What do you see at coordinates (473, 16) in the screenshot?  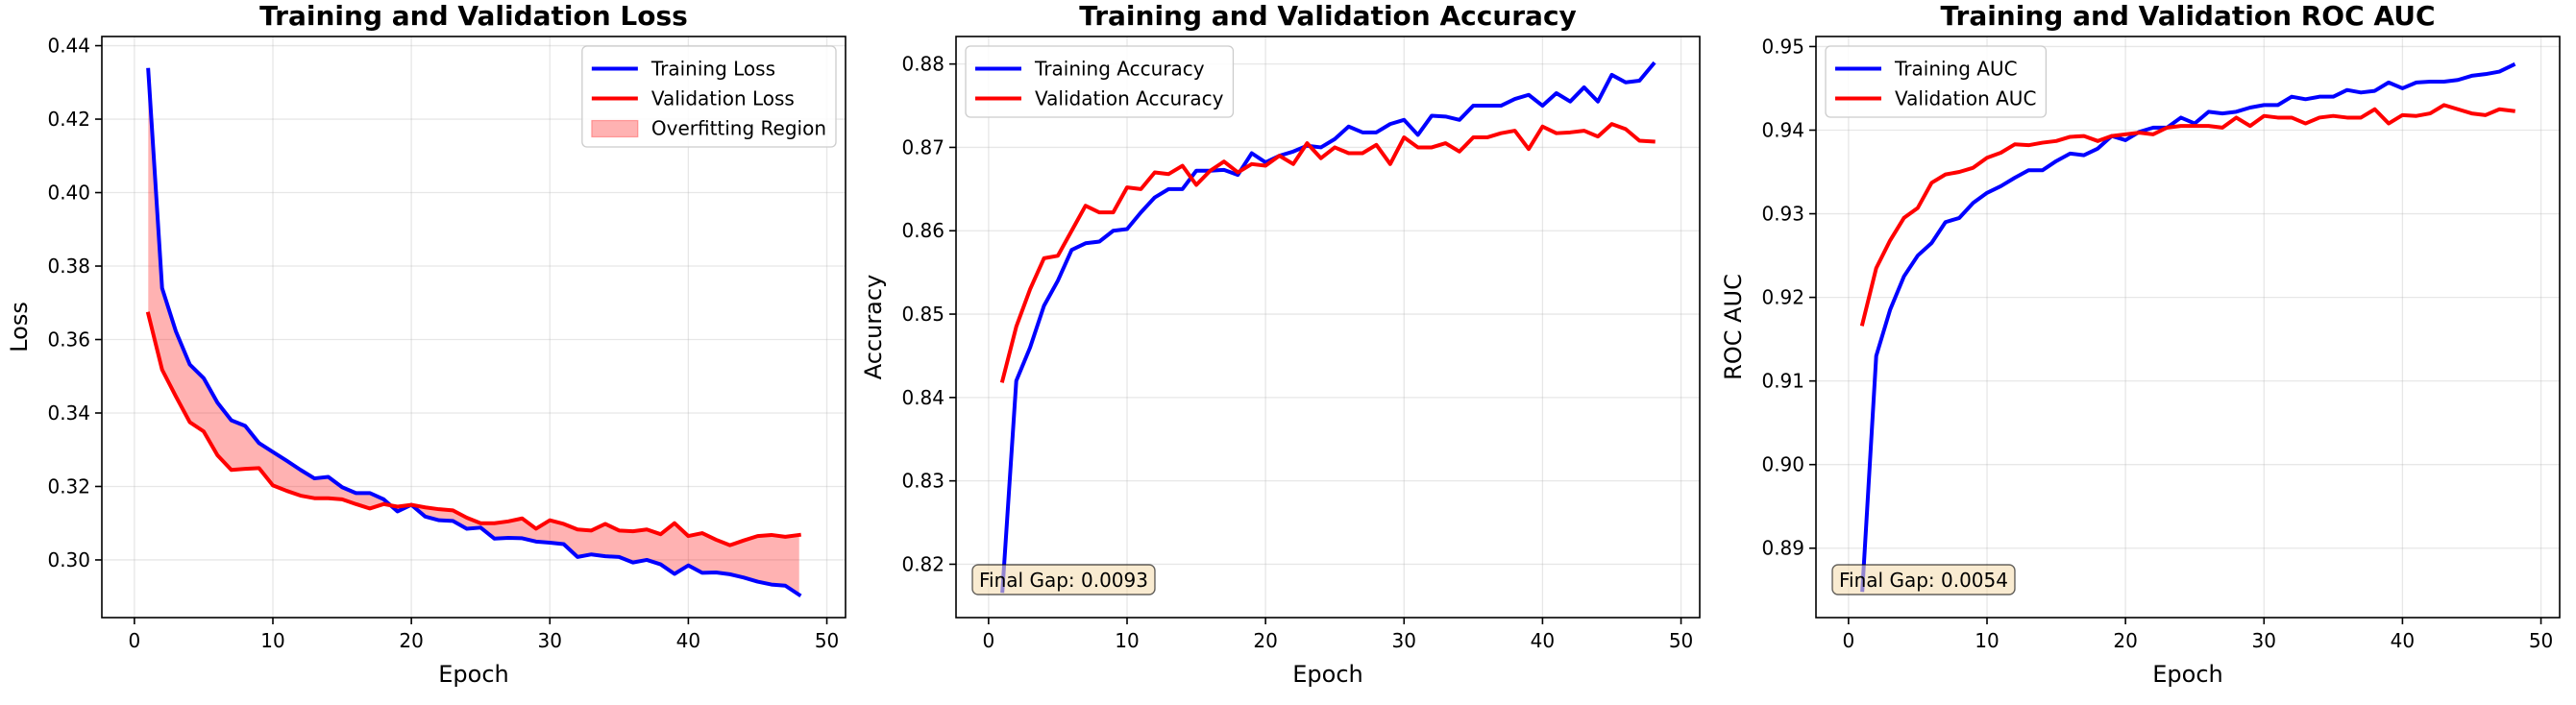 I see `chart-title: Training and Validation Loss` at bounding box center [473, 16].